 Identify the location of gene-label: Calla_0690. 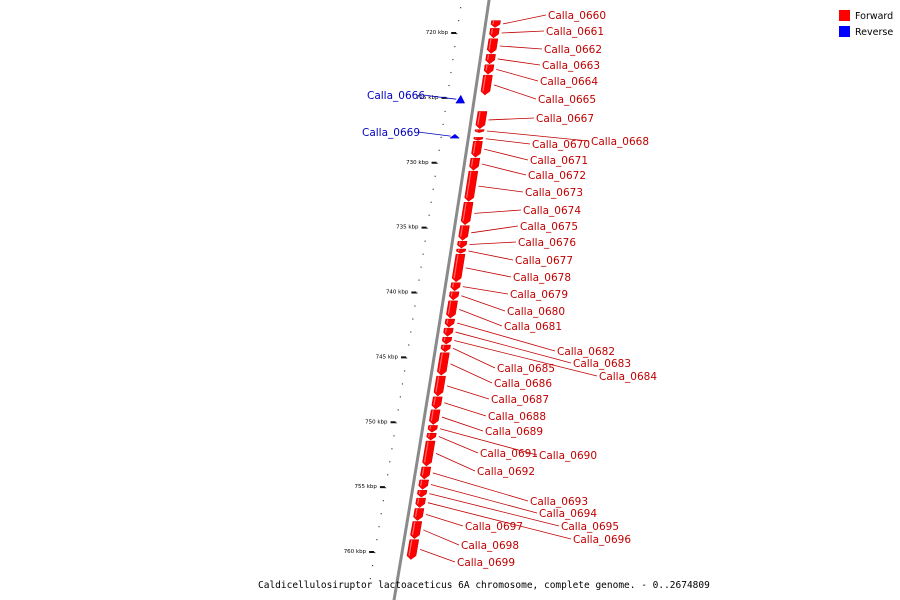
(568, 456).